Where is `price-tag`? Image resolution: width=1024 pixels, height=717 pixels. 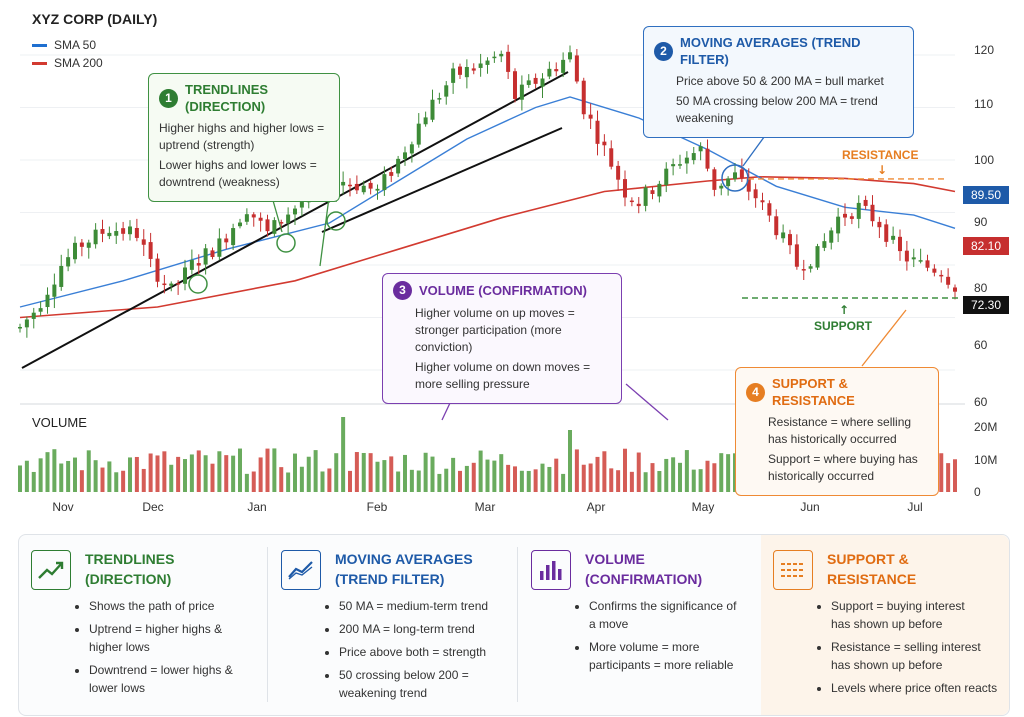
price-tag is located at coordinates (986, 305).